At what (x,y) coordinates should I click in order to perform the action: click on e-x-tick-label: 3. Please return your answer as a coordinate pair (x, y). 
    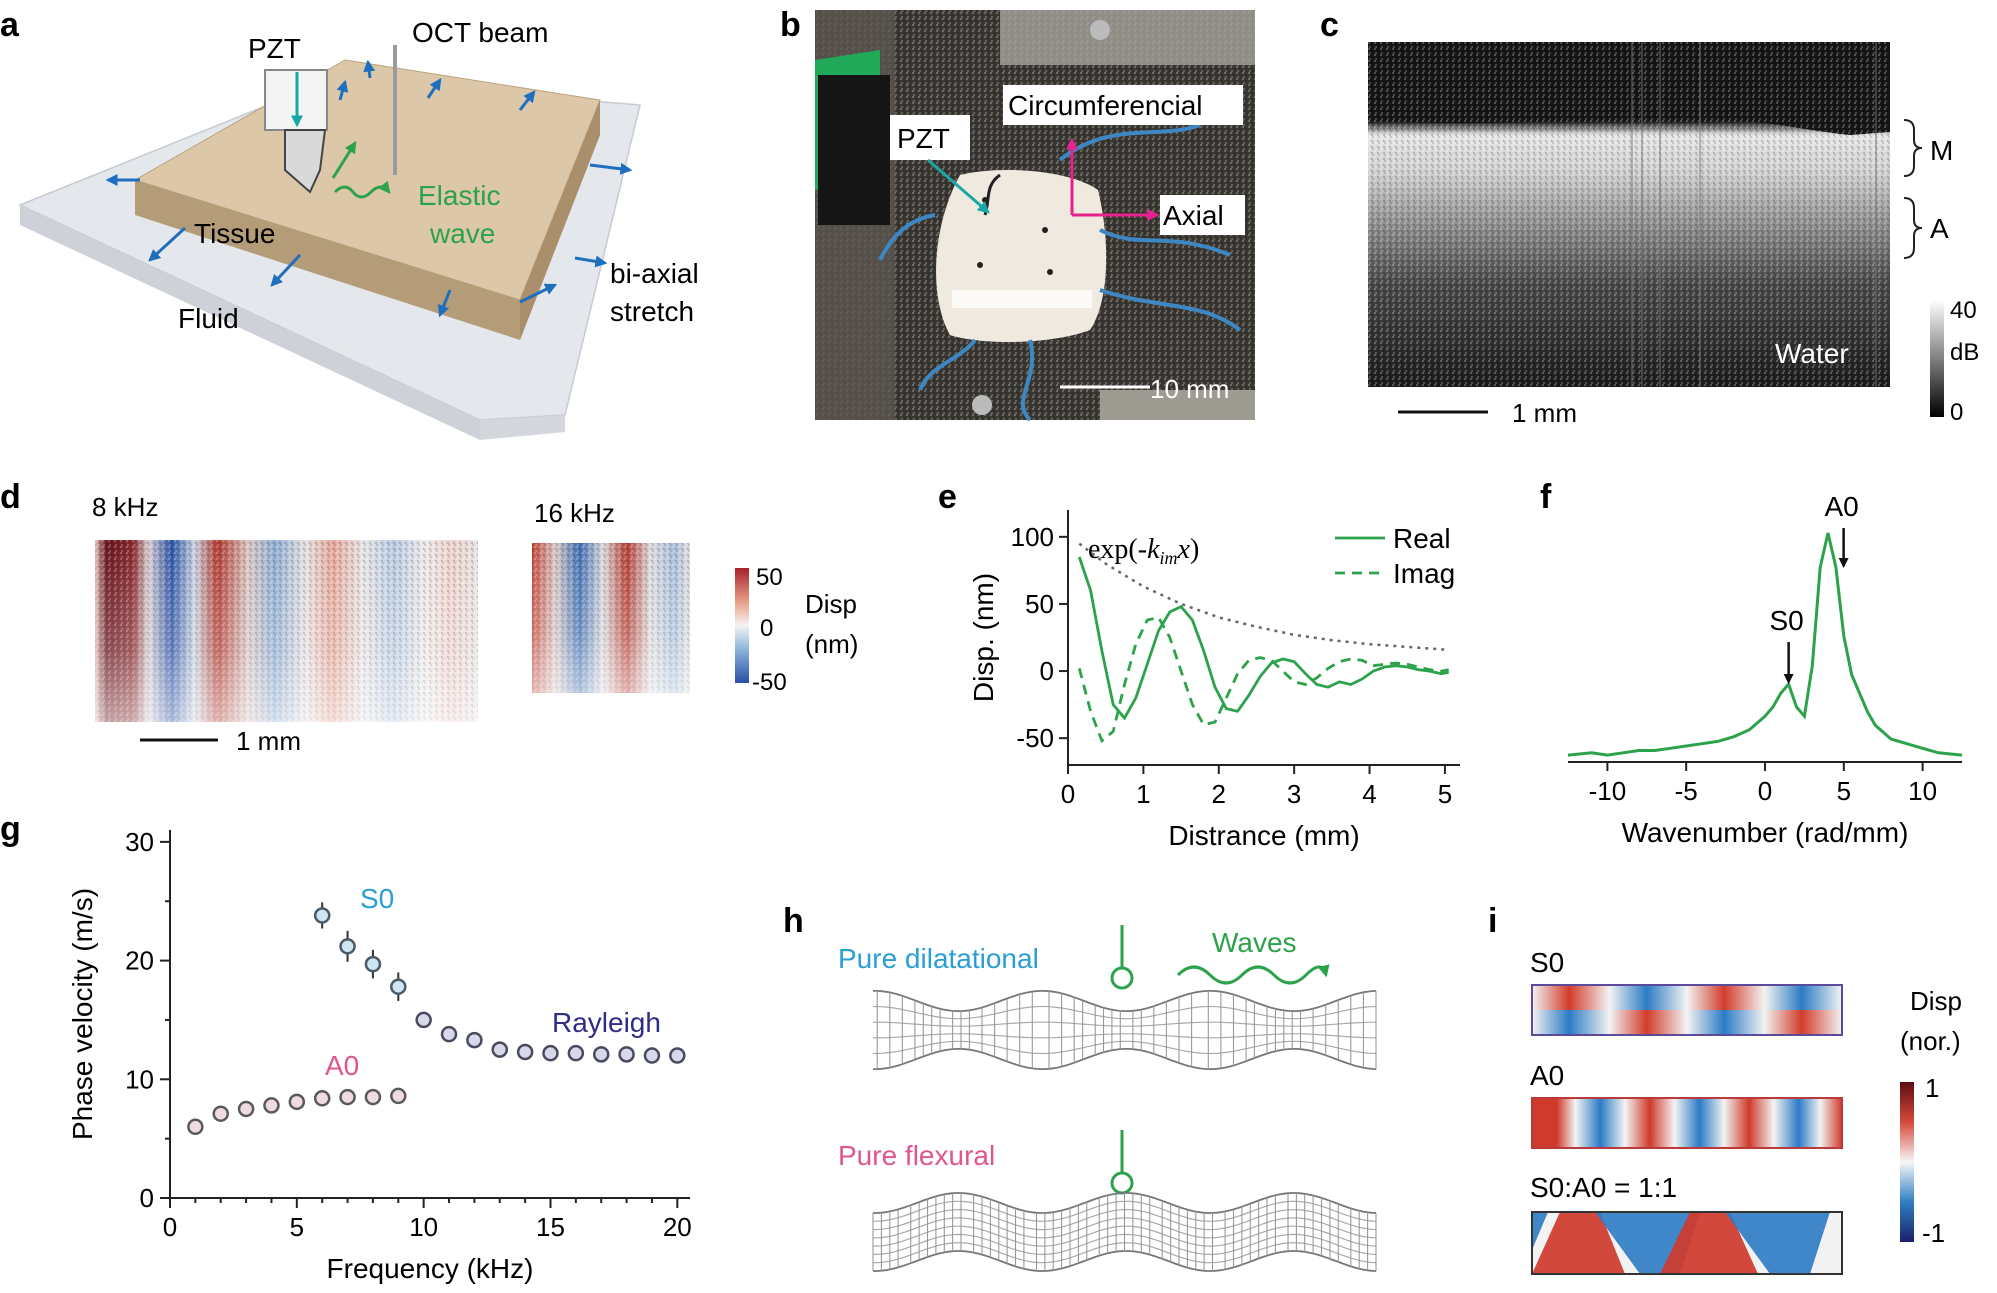
    Looking at the image, I should click on (1294, 794).